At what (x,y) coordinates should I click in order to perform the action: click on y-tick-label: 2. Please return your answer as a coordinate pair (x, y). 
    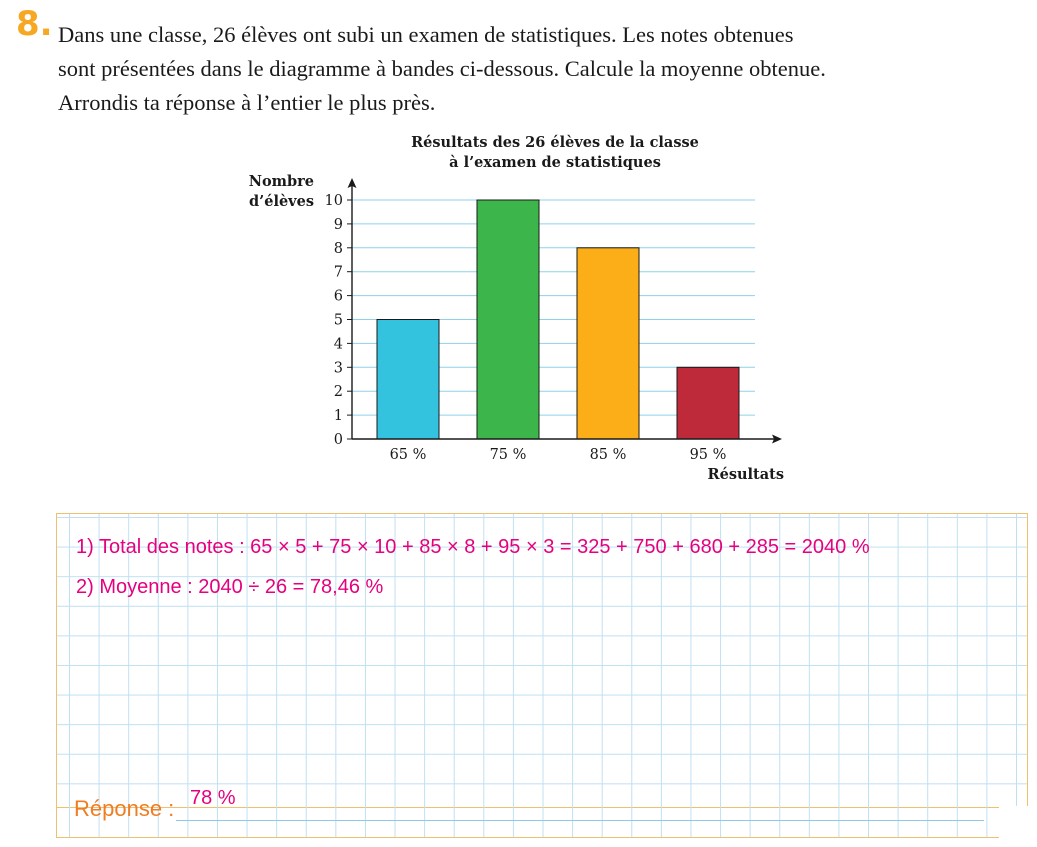
    Looking at the image, I should click on (338, 392).